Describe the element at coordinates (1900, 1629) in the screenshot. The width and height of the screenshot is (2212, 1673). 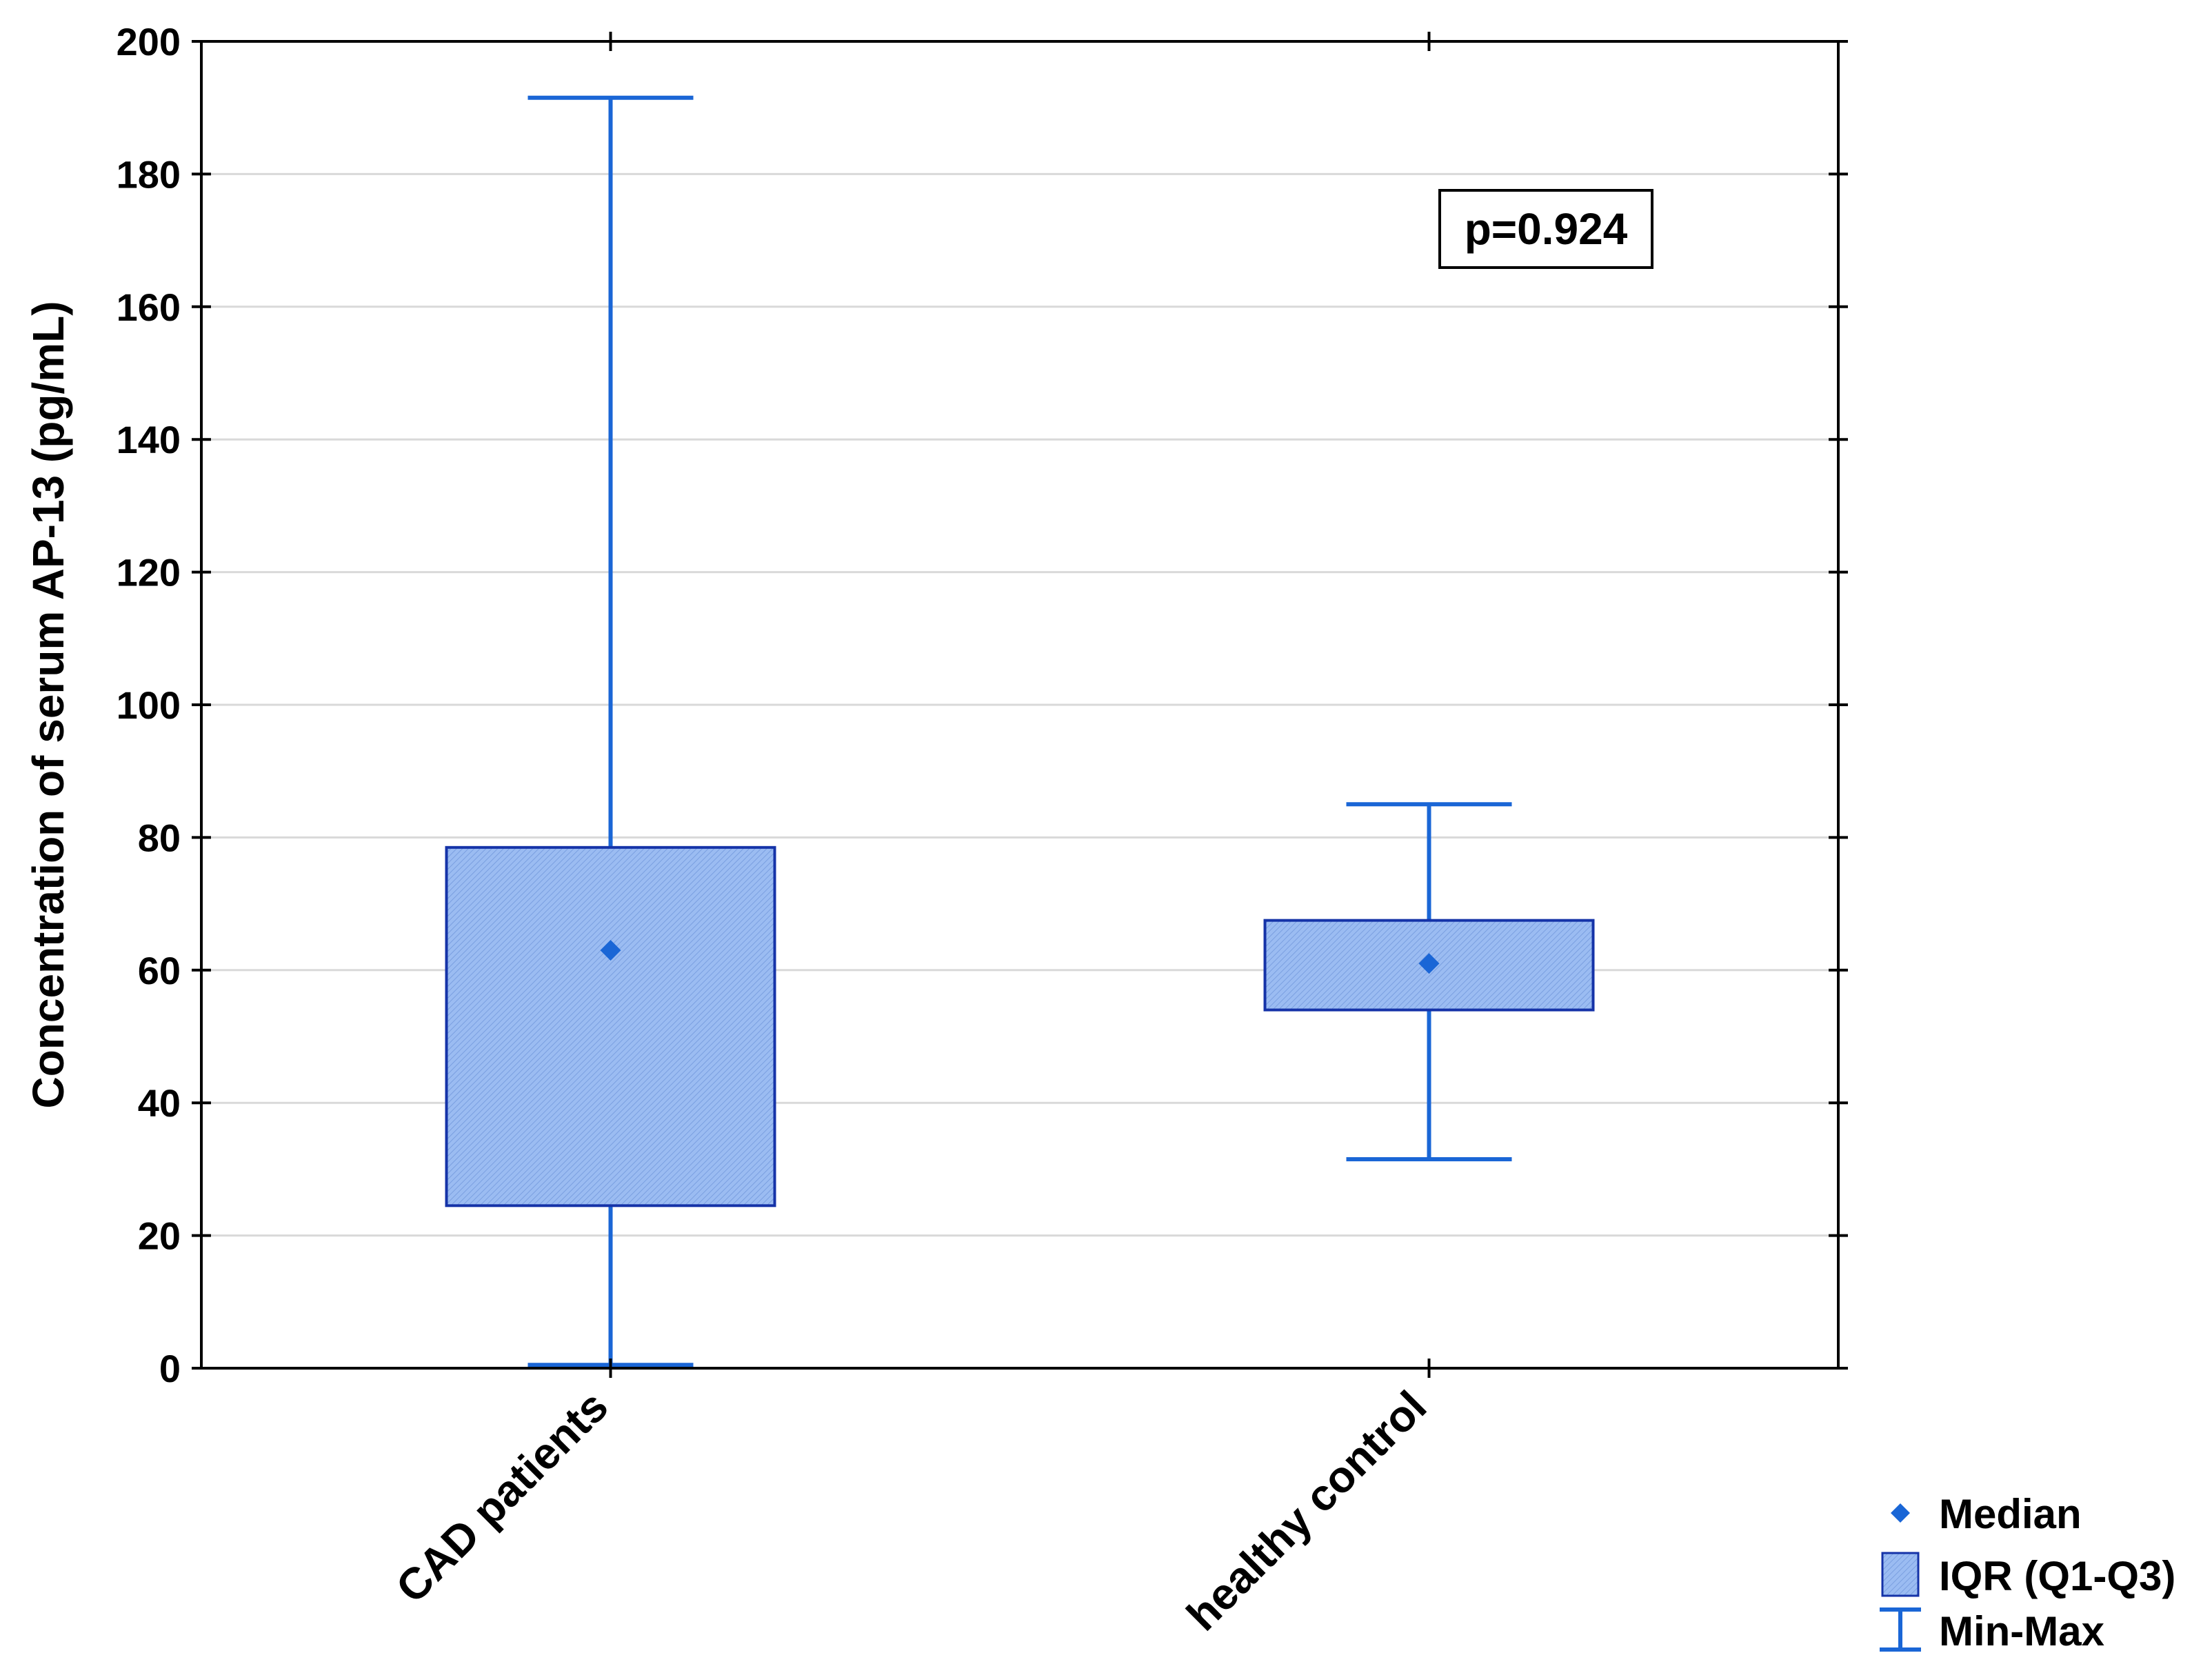
I see `legend-minmax-icon` at that location.